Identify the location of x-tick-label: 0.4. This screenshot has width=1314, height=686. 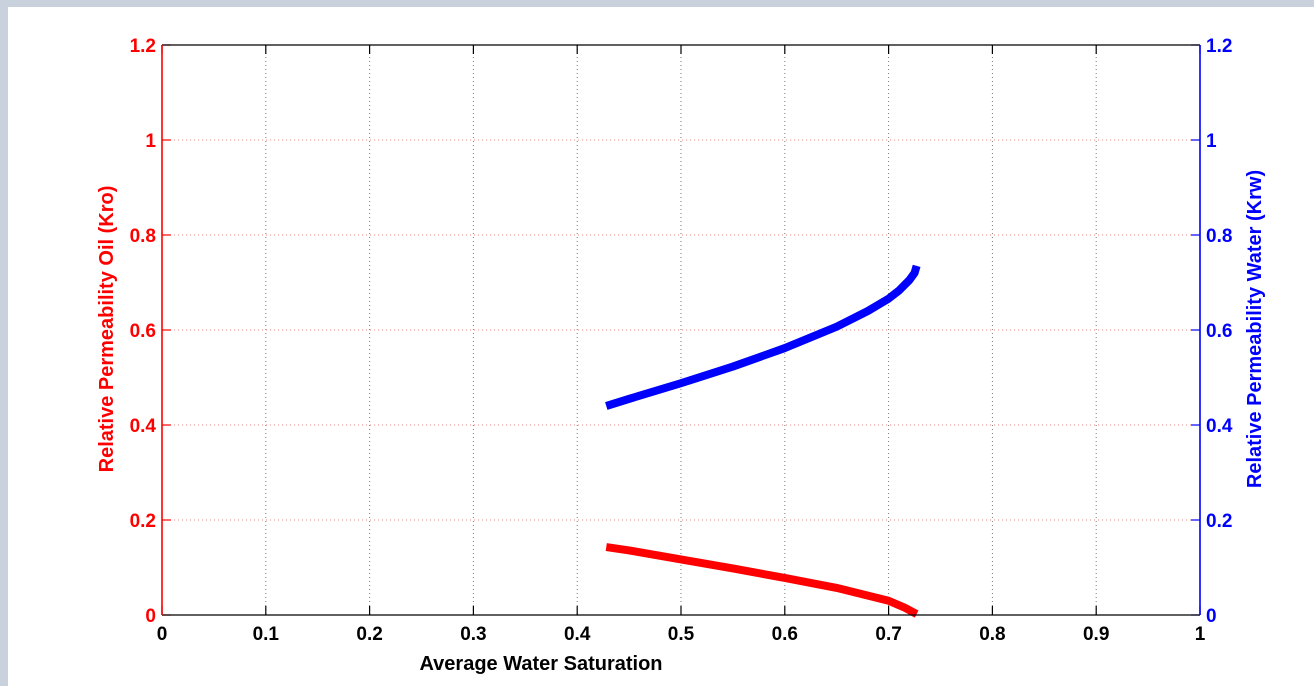
(577, 634).